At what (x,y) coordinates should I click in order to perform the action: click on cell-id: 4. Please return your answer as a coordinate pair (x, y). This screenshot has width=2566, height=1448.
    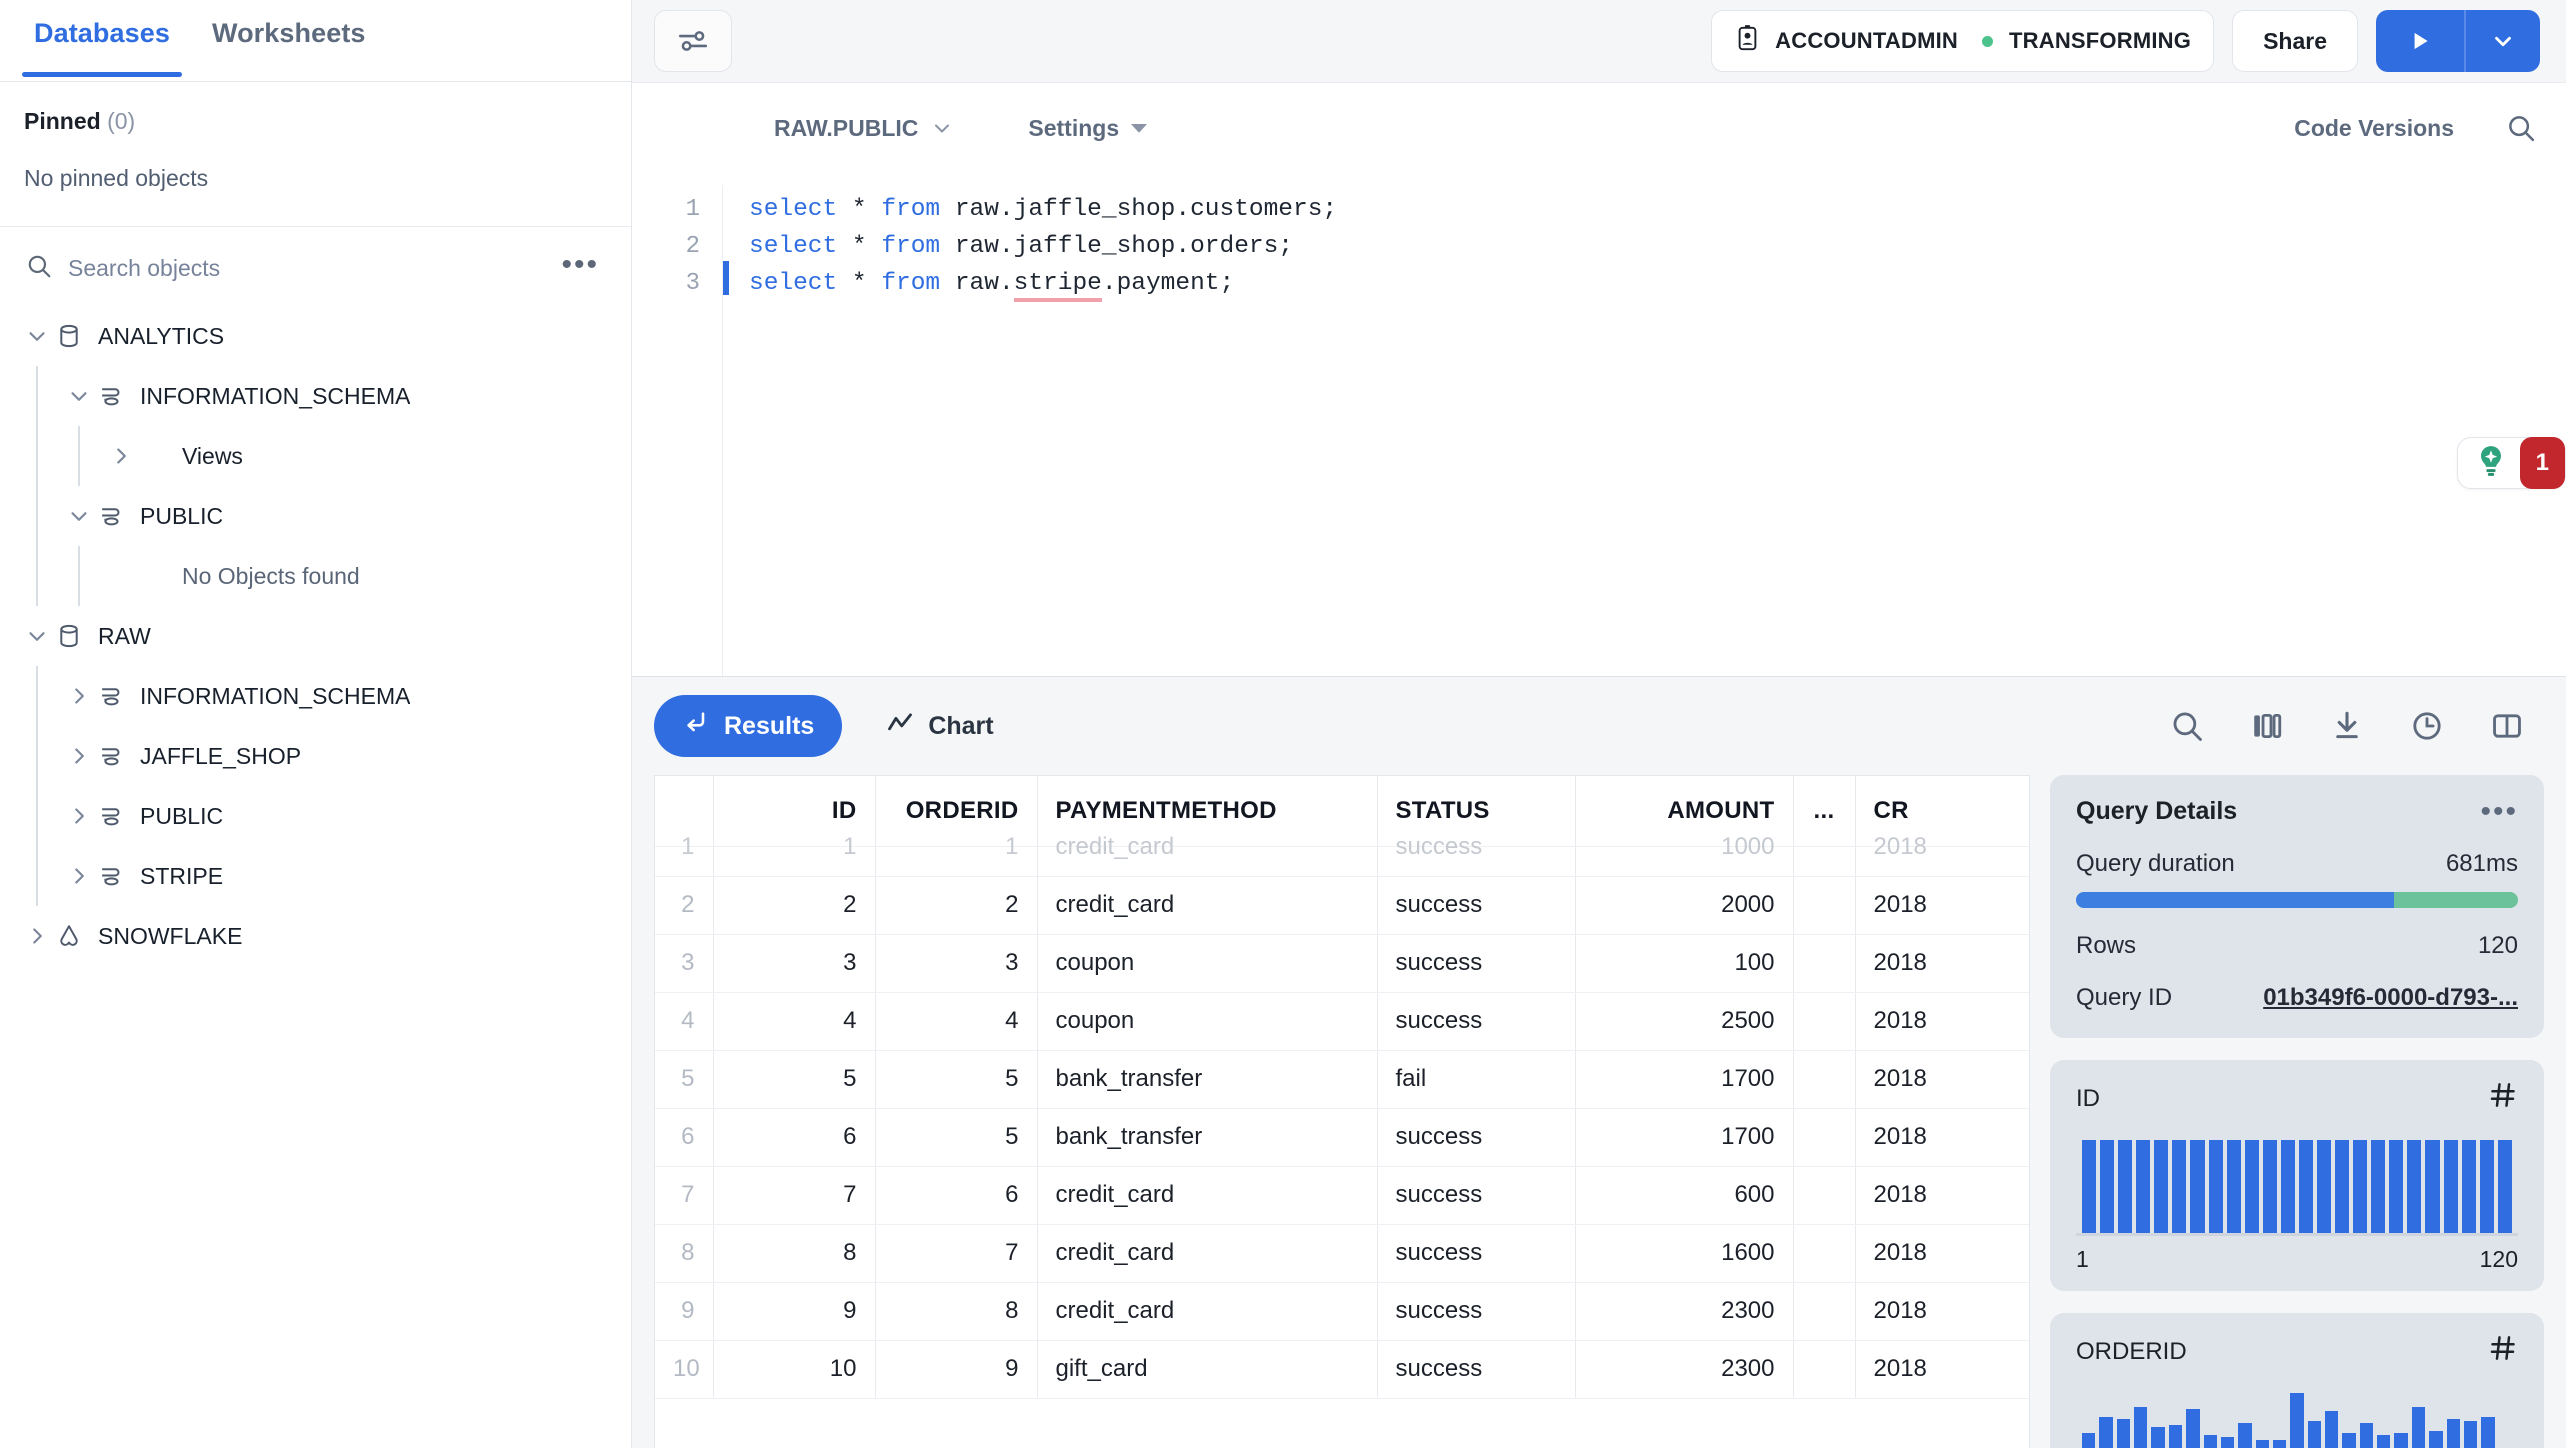
    Looking at the image, I should click on (794, 1021).